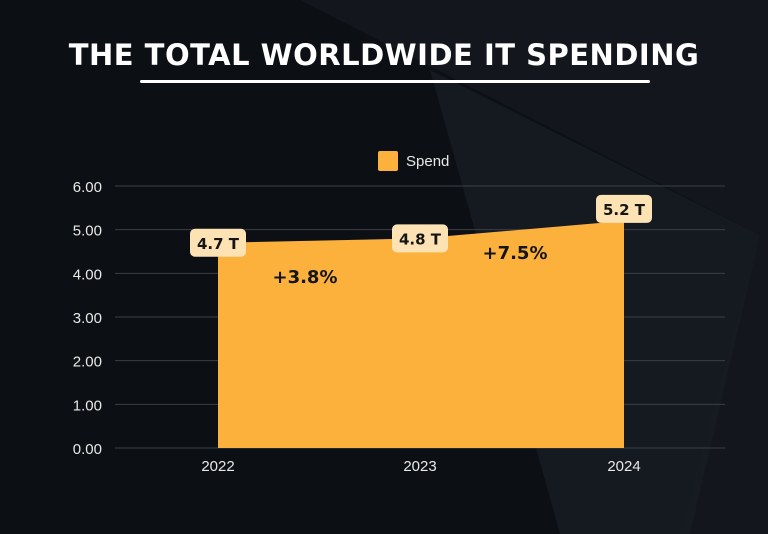  Describe the element at coordinates (87, 187) in the screenshot. I see `y-tick-label: 6.00` at that location.